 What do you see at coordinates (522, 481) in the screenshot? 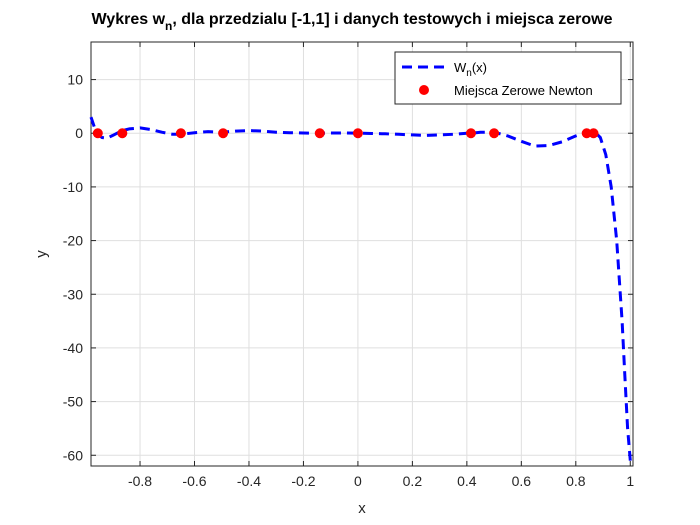
I see `x-tick-label: 0.6` at bounding box center [522, 481].